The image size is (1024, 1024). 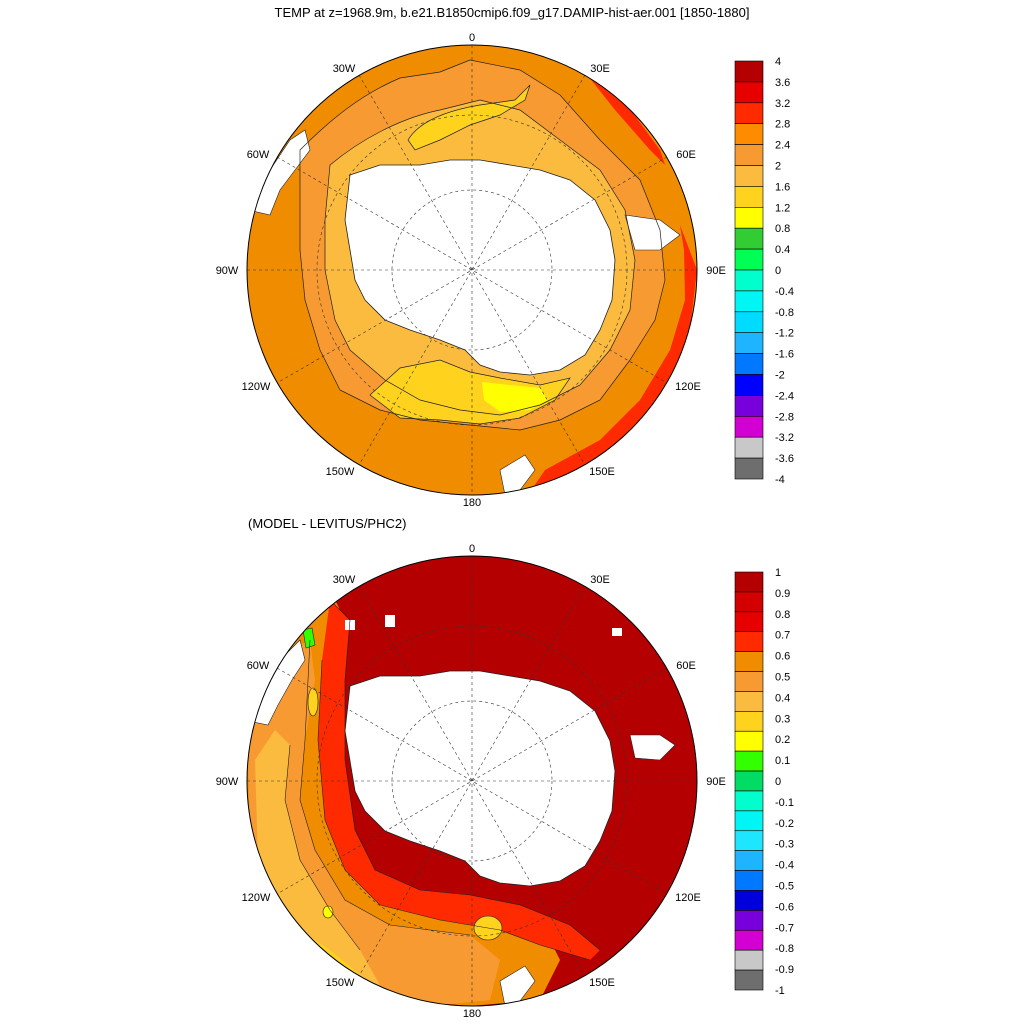 What do you see at coordinates (784, 313) in the screenshot?
I see `top-colorbar-tick-label: -0.8` at bounding box center [784, 313].